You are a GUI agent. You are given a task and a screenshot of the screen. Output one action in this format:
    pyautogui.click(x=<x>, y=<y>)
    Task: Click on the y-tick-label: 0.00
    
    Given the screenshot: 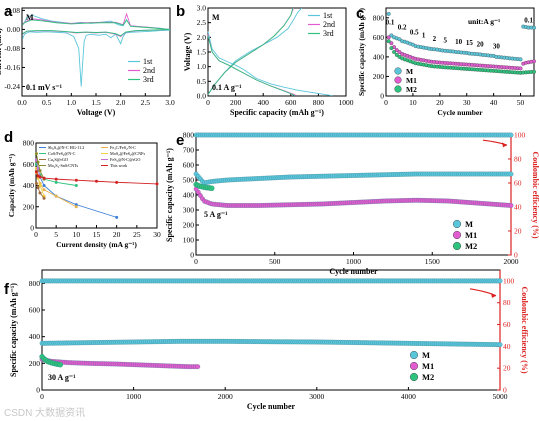 What is the action you would take?
    pyautogui.click(x=13, y=29)
    